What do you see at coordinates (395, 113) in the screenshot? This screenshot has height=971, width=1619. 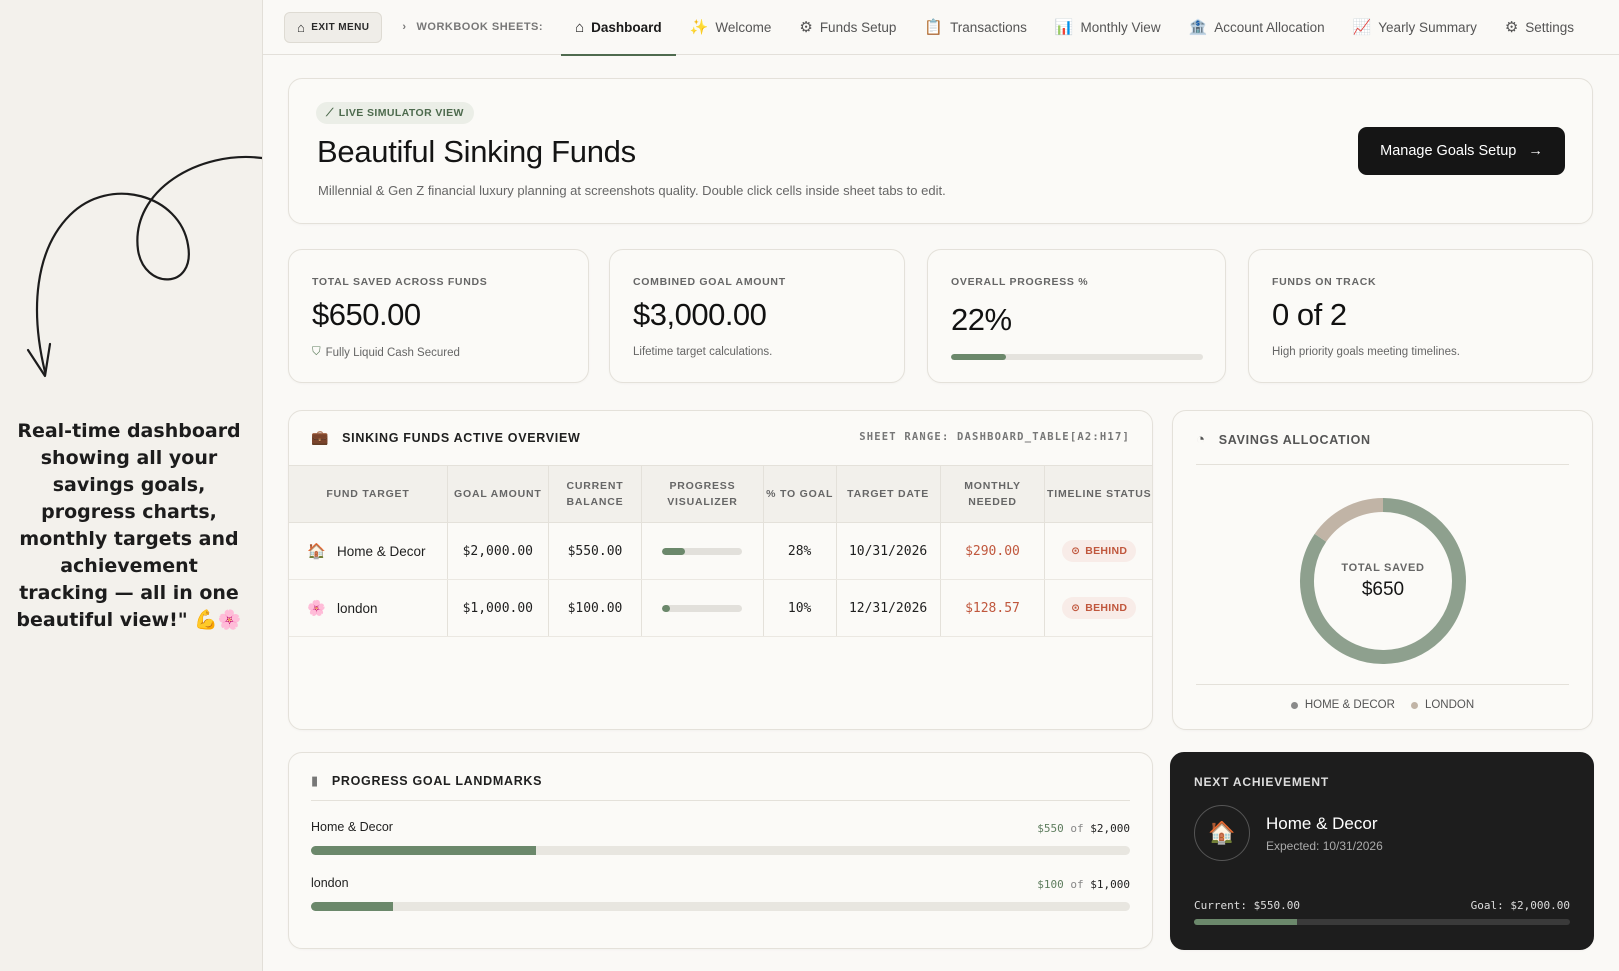 I see `live-simulator-badge: ⟋ LIVE SIMULATOR VIEW` at bounding box center [395, 113].